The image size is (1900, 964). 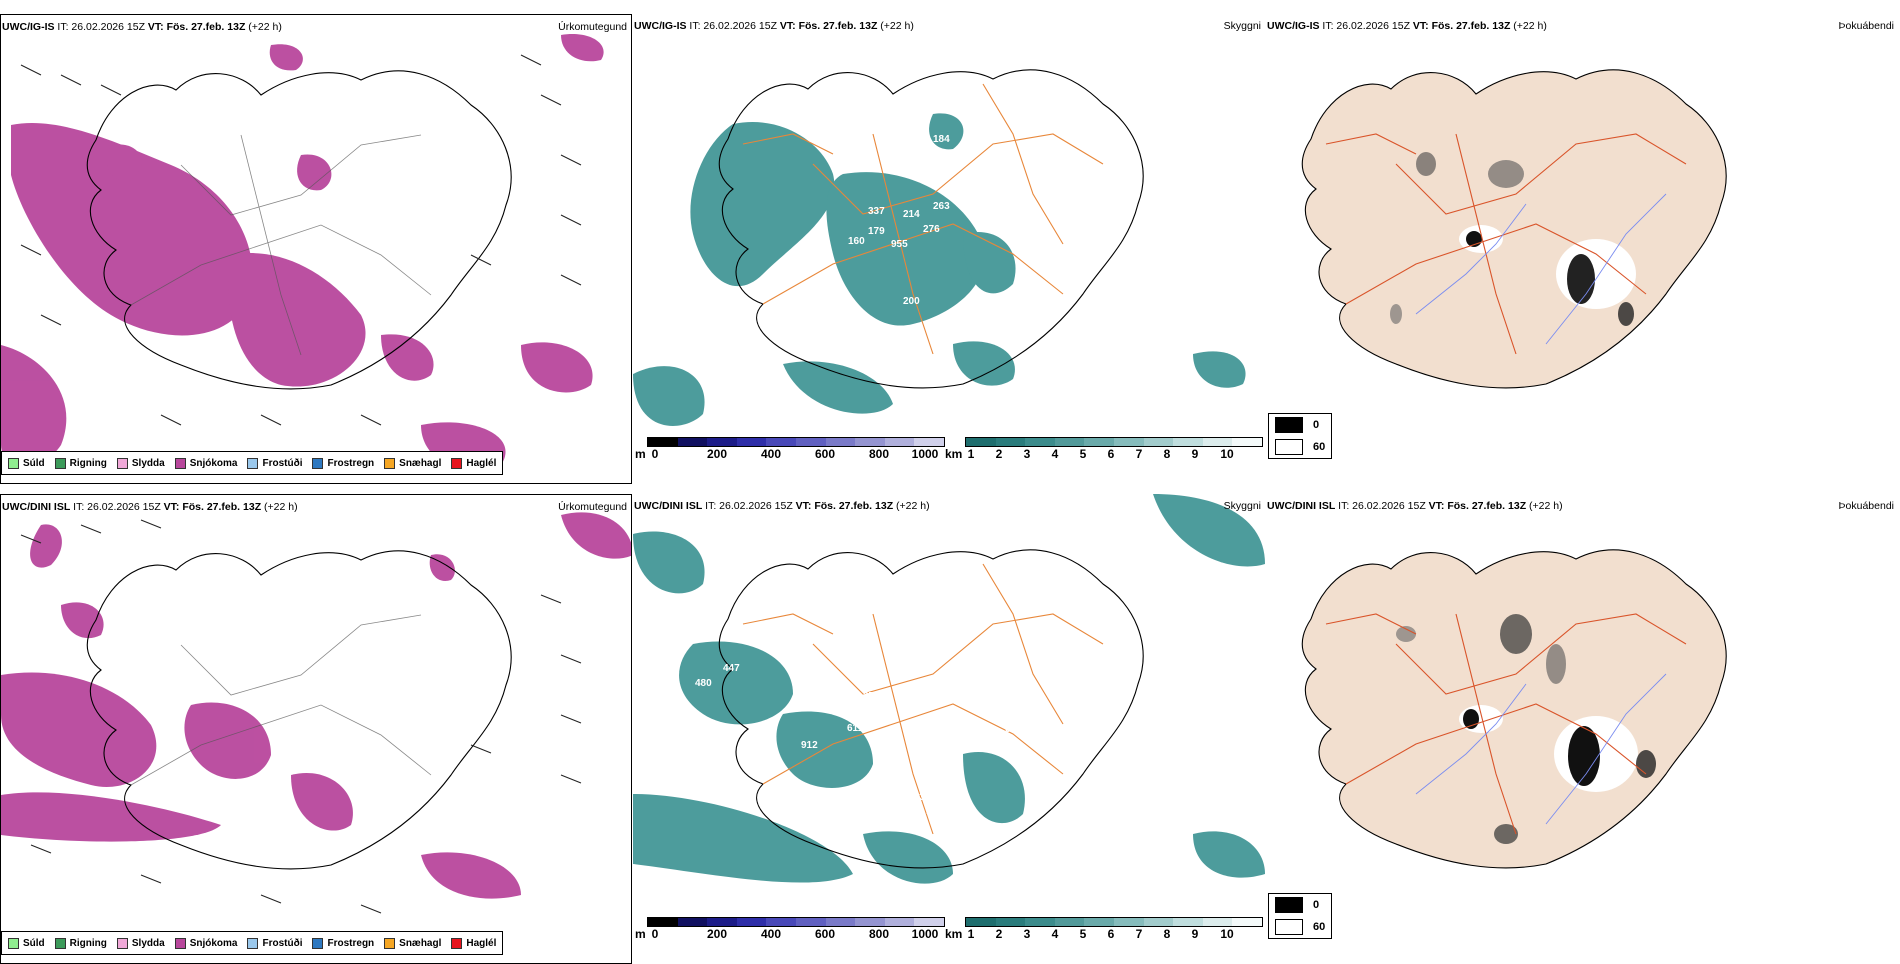 What do you see at coordinates (856, 241) in the screenshot?
I see `visibility-label: 160` at bounding box center [856, 241].